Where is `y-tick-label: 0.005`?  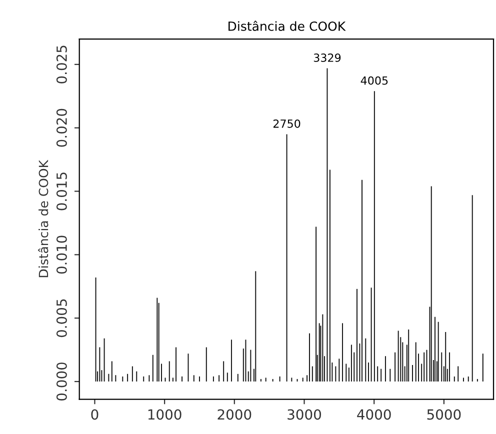 y-tick-label: 0.005 is located at coordinates (61, 318).